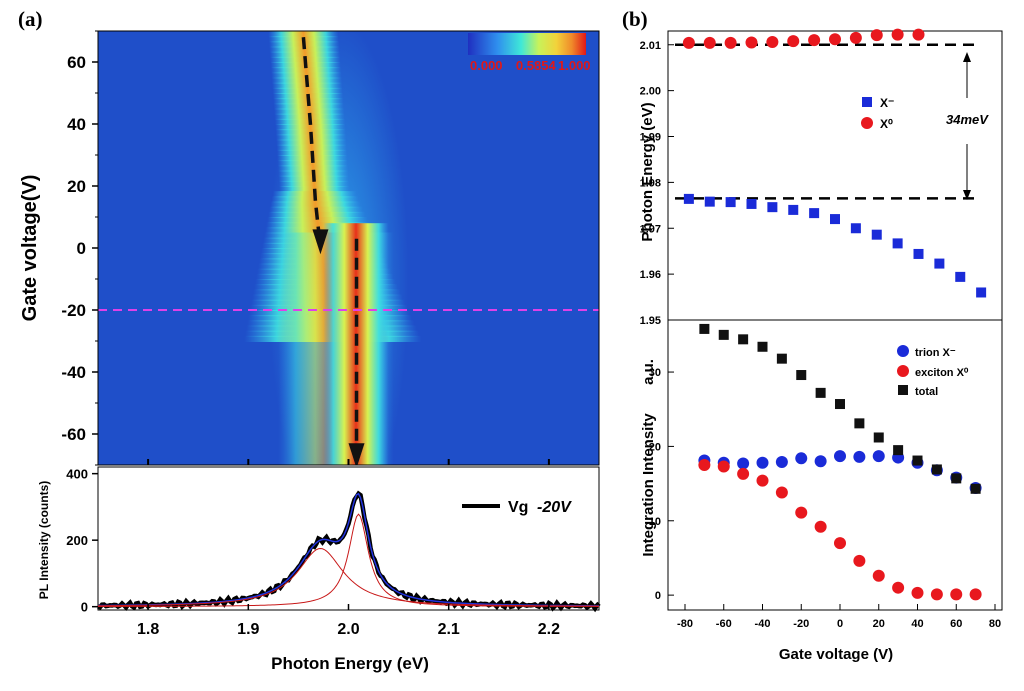 This screenshot has height=691, width=1024. Describe the element at coordinates (30, 19) in the screenshot. I see `panel-label-a: (a)` at that location.